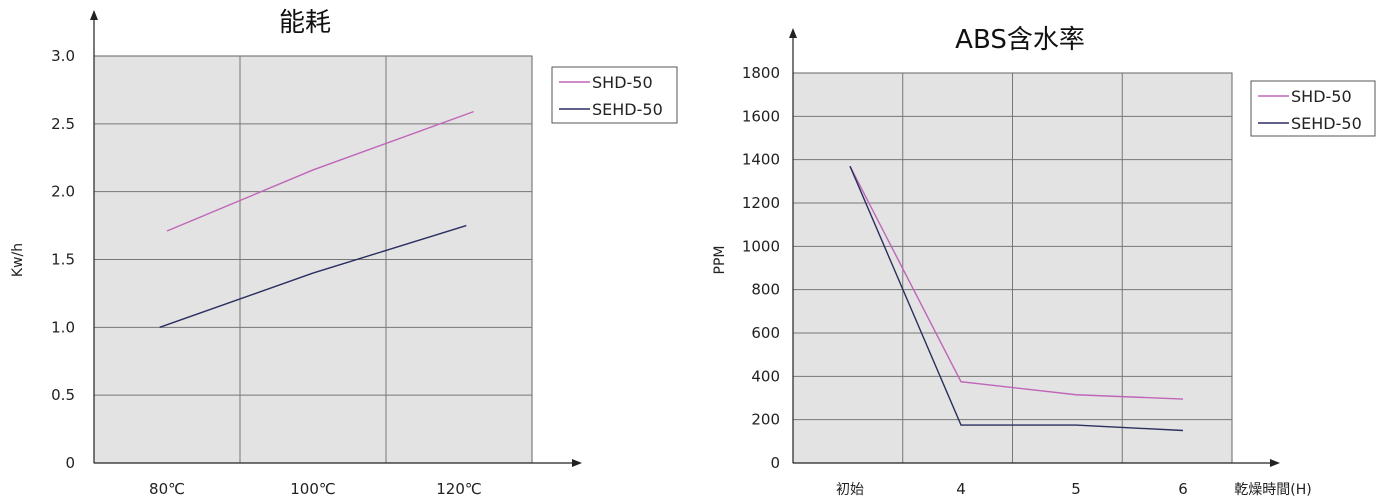  What do you see at coordinates (765, 420) in the screenshot?
I see `y-tick-label: 200` at bounding box center [765, 420].